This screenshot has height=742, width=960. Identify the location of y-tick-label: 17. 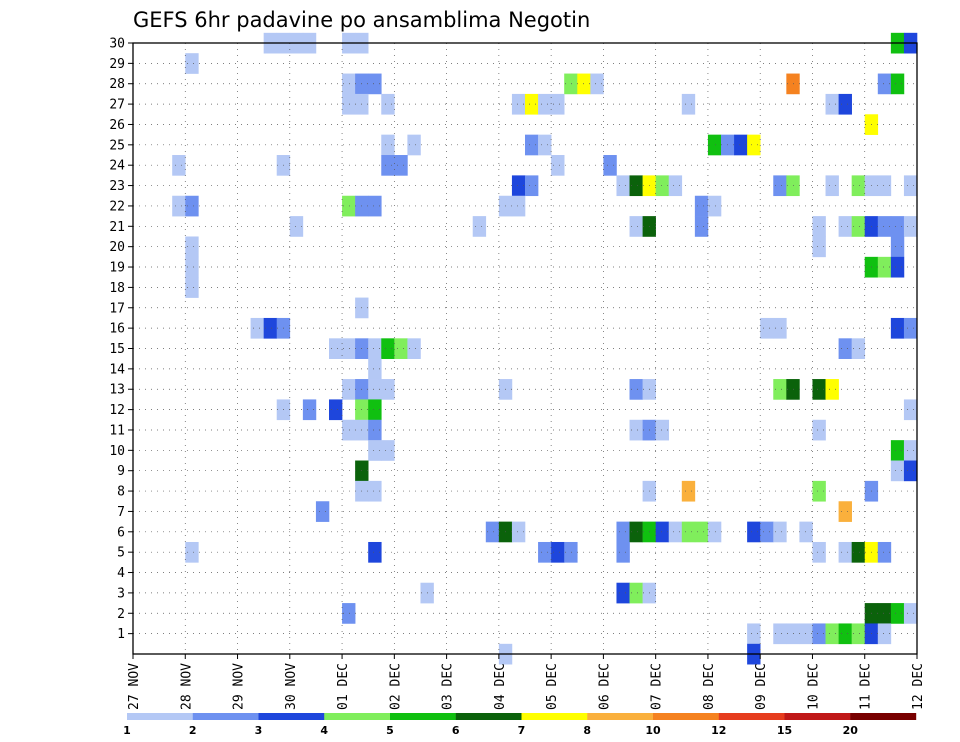
(117, 308).